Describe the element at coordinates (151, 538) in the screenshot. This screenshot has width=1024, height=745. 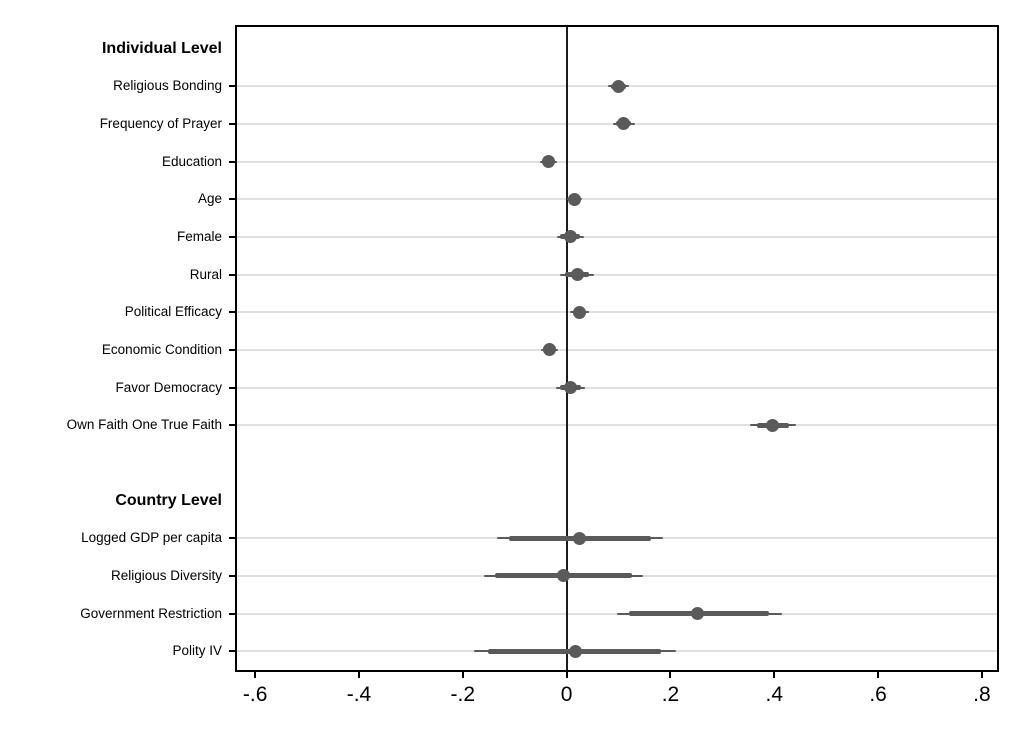
I see `y-axis-label: Logged GDP per capita` at that location.